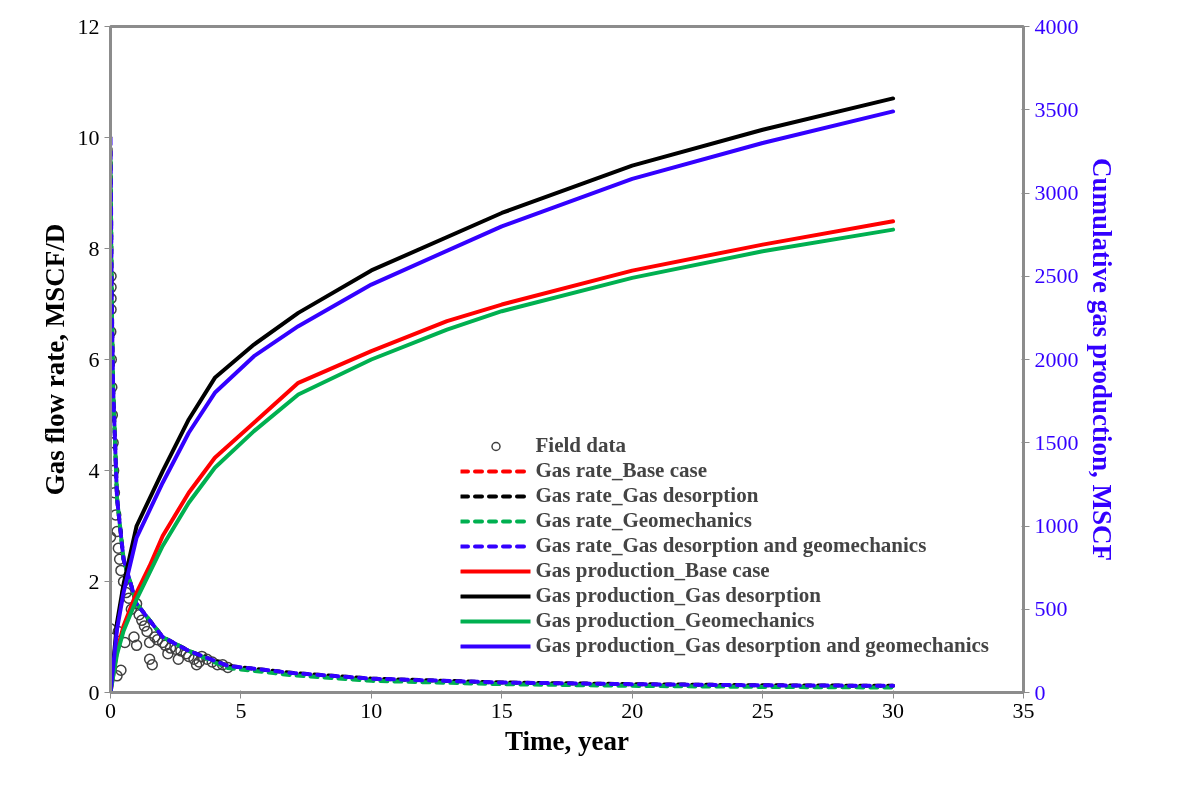  Describe the element at coordinates (501, 710) in the screenshot. I see `x-tick-label: 15` at that location.